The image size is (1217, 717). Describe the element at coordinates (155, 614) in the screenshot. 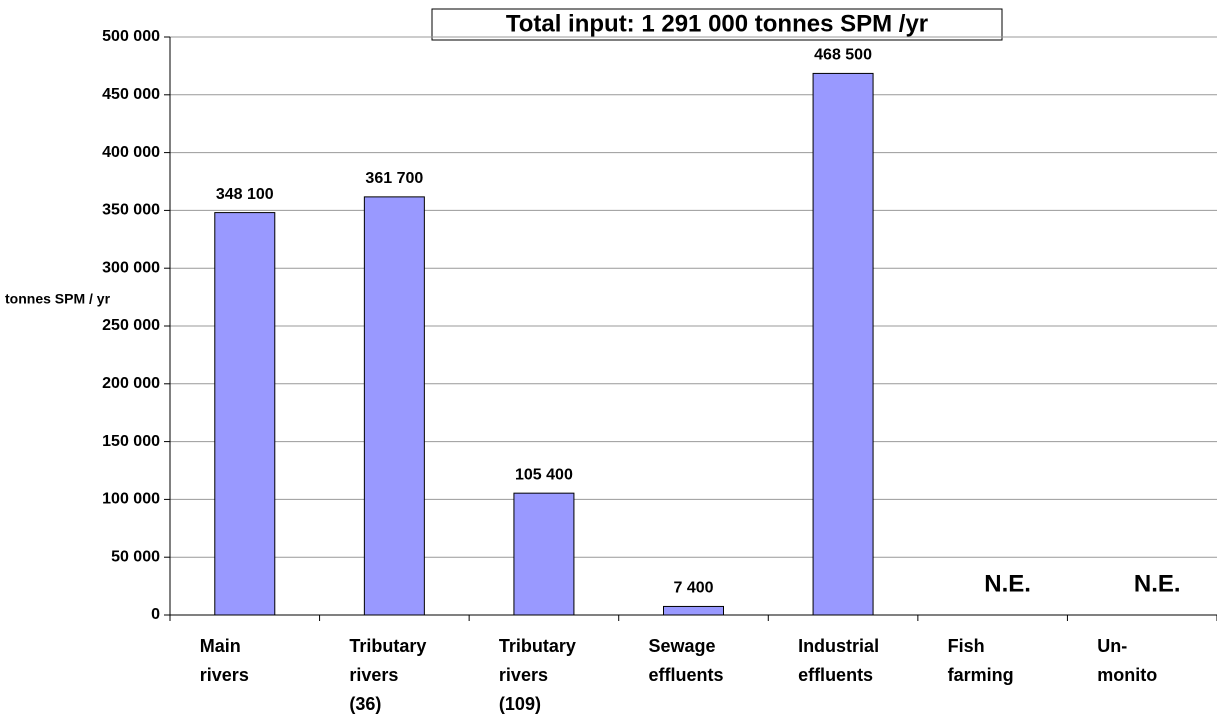

I see `y-tick-label: 0` at that location.